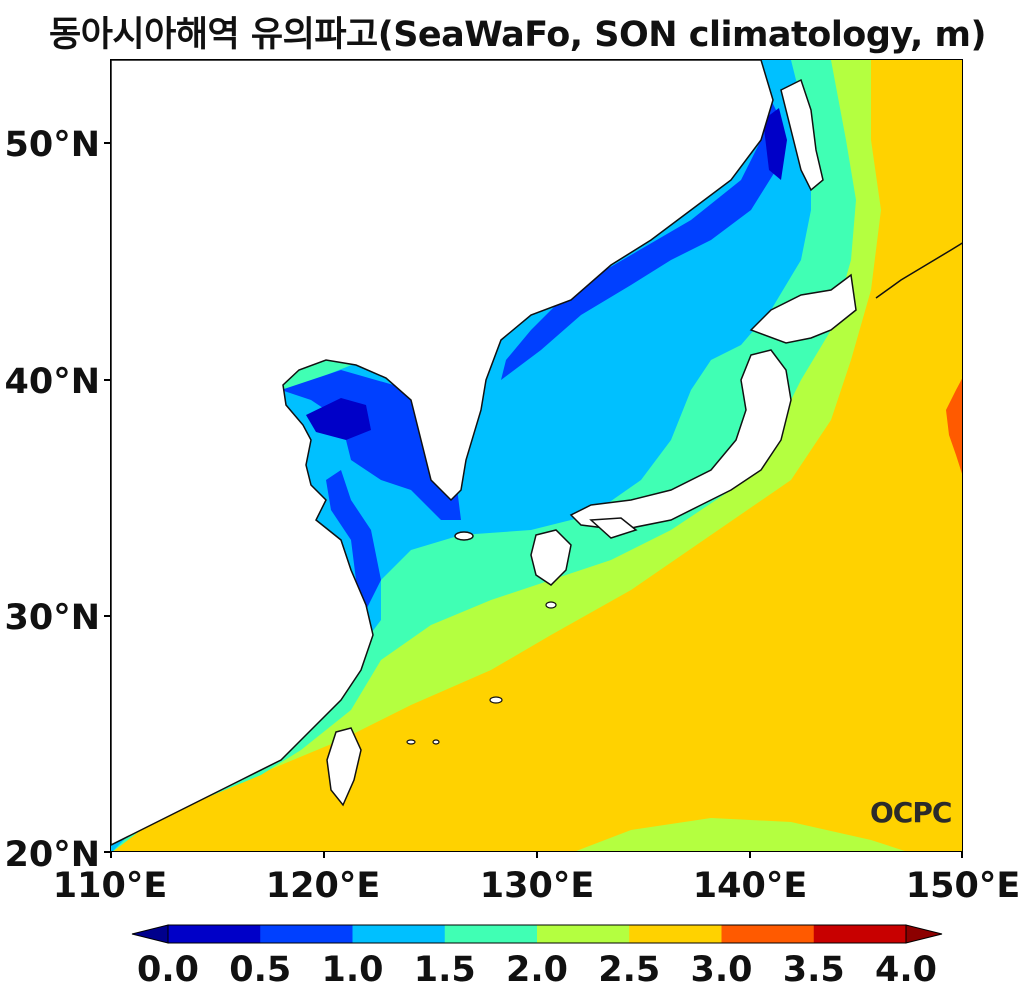 This screenshot has width=1035, height=1003. Describe the element at coordinates (551, 557) in the screenshot. I see `kyushu` at that location.